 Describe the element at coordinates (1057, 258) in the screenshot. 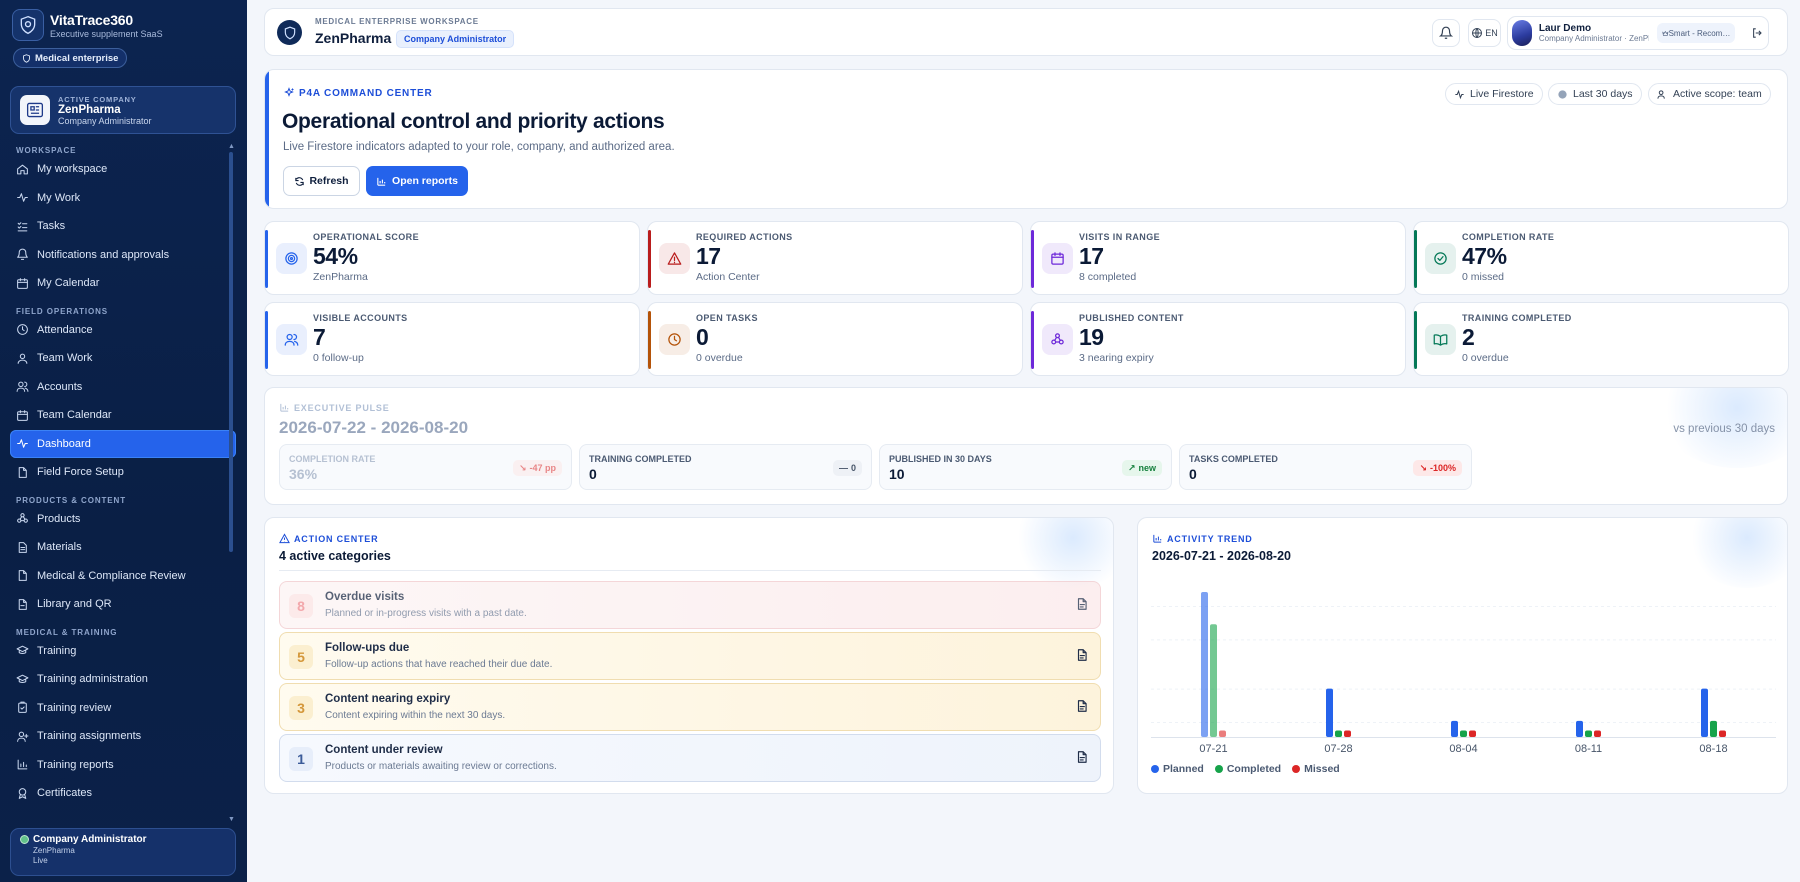

I see `calendar-icon` at that location.